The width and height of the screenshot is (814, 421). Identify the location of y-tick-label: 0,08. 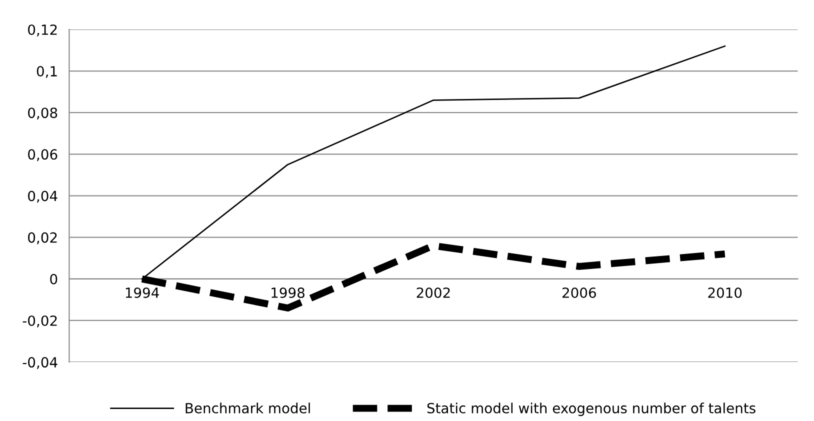
(43, 114).